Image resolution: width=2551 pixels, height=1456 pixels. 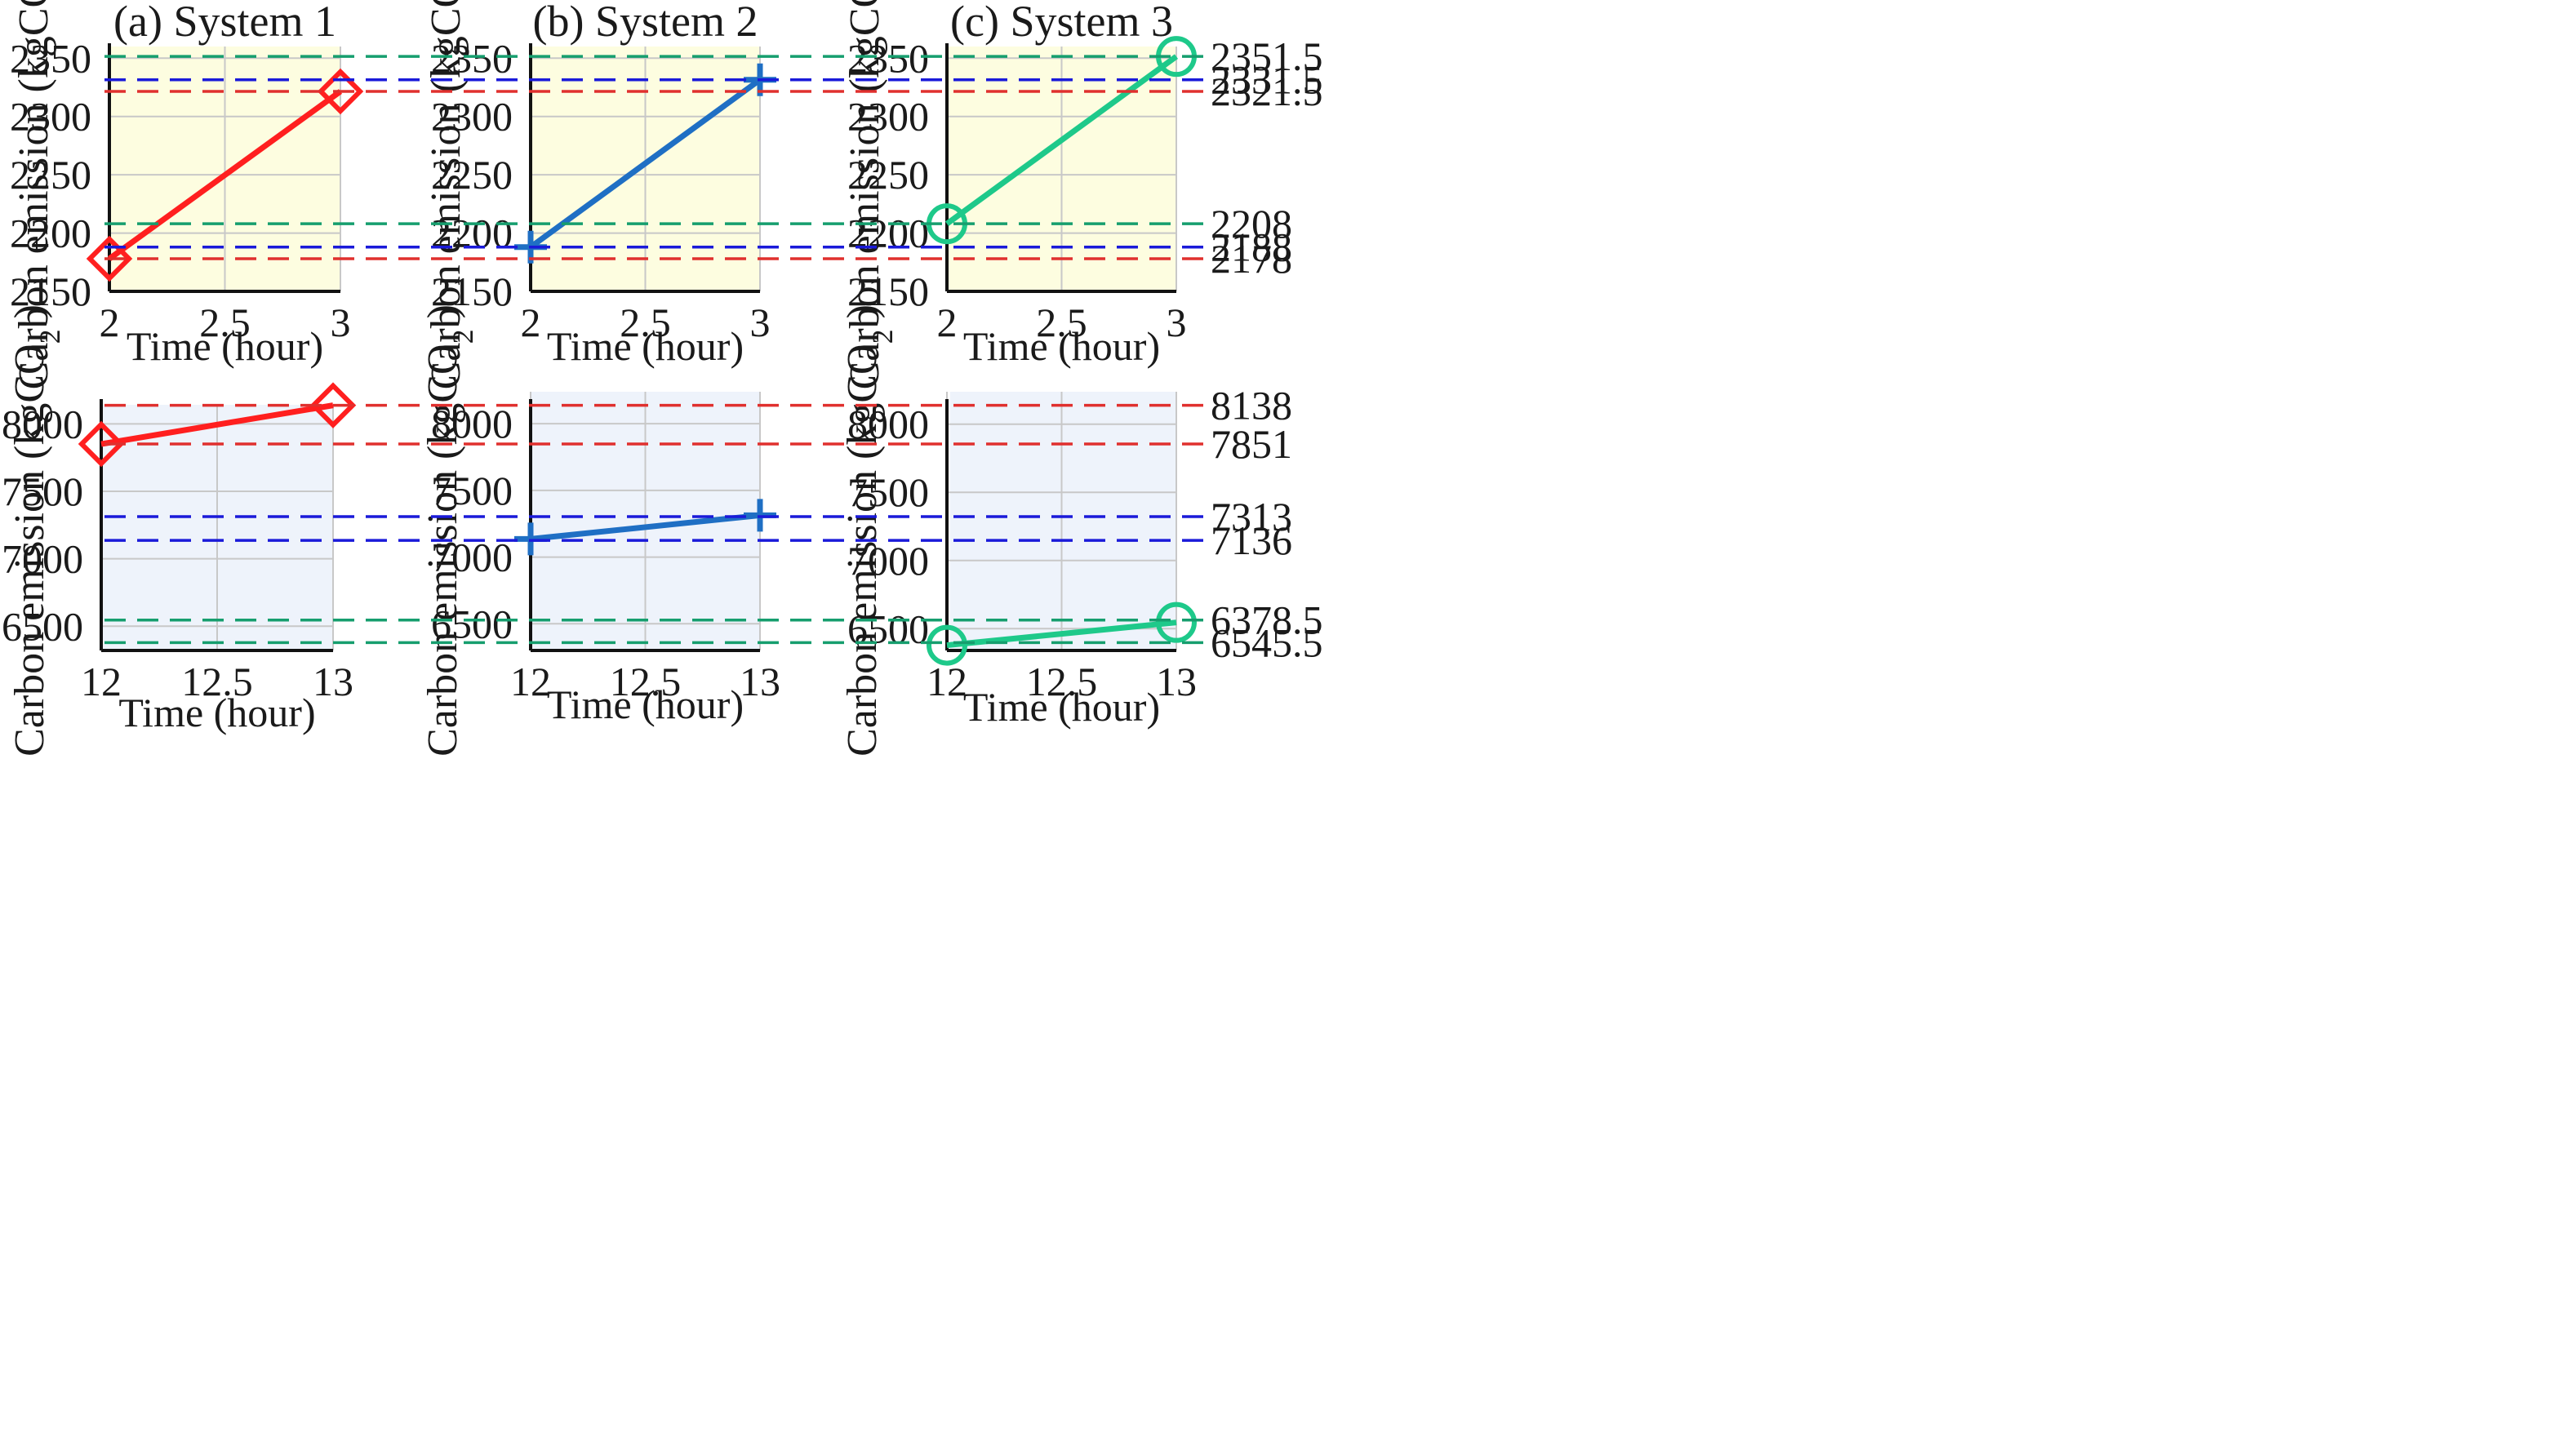 What do you see at coordinates (1252, 247) in the screenshot?
I see `reference-line-label: 2188` at bounding box center [1252, 247].